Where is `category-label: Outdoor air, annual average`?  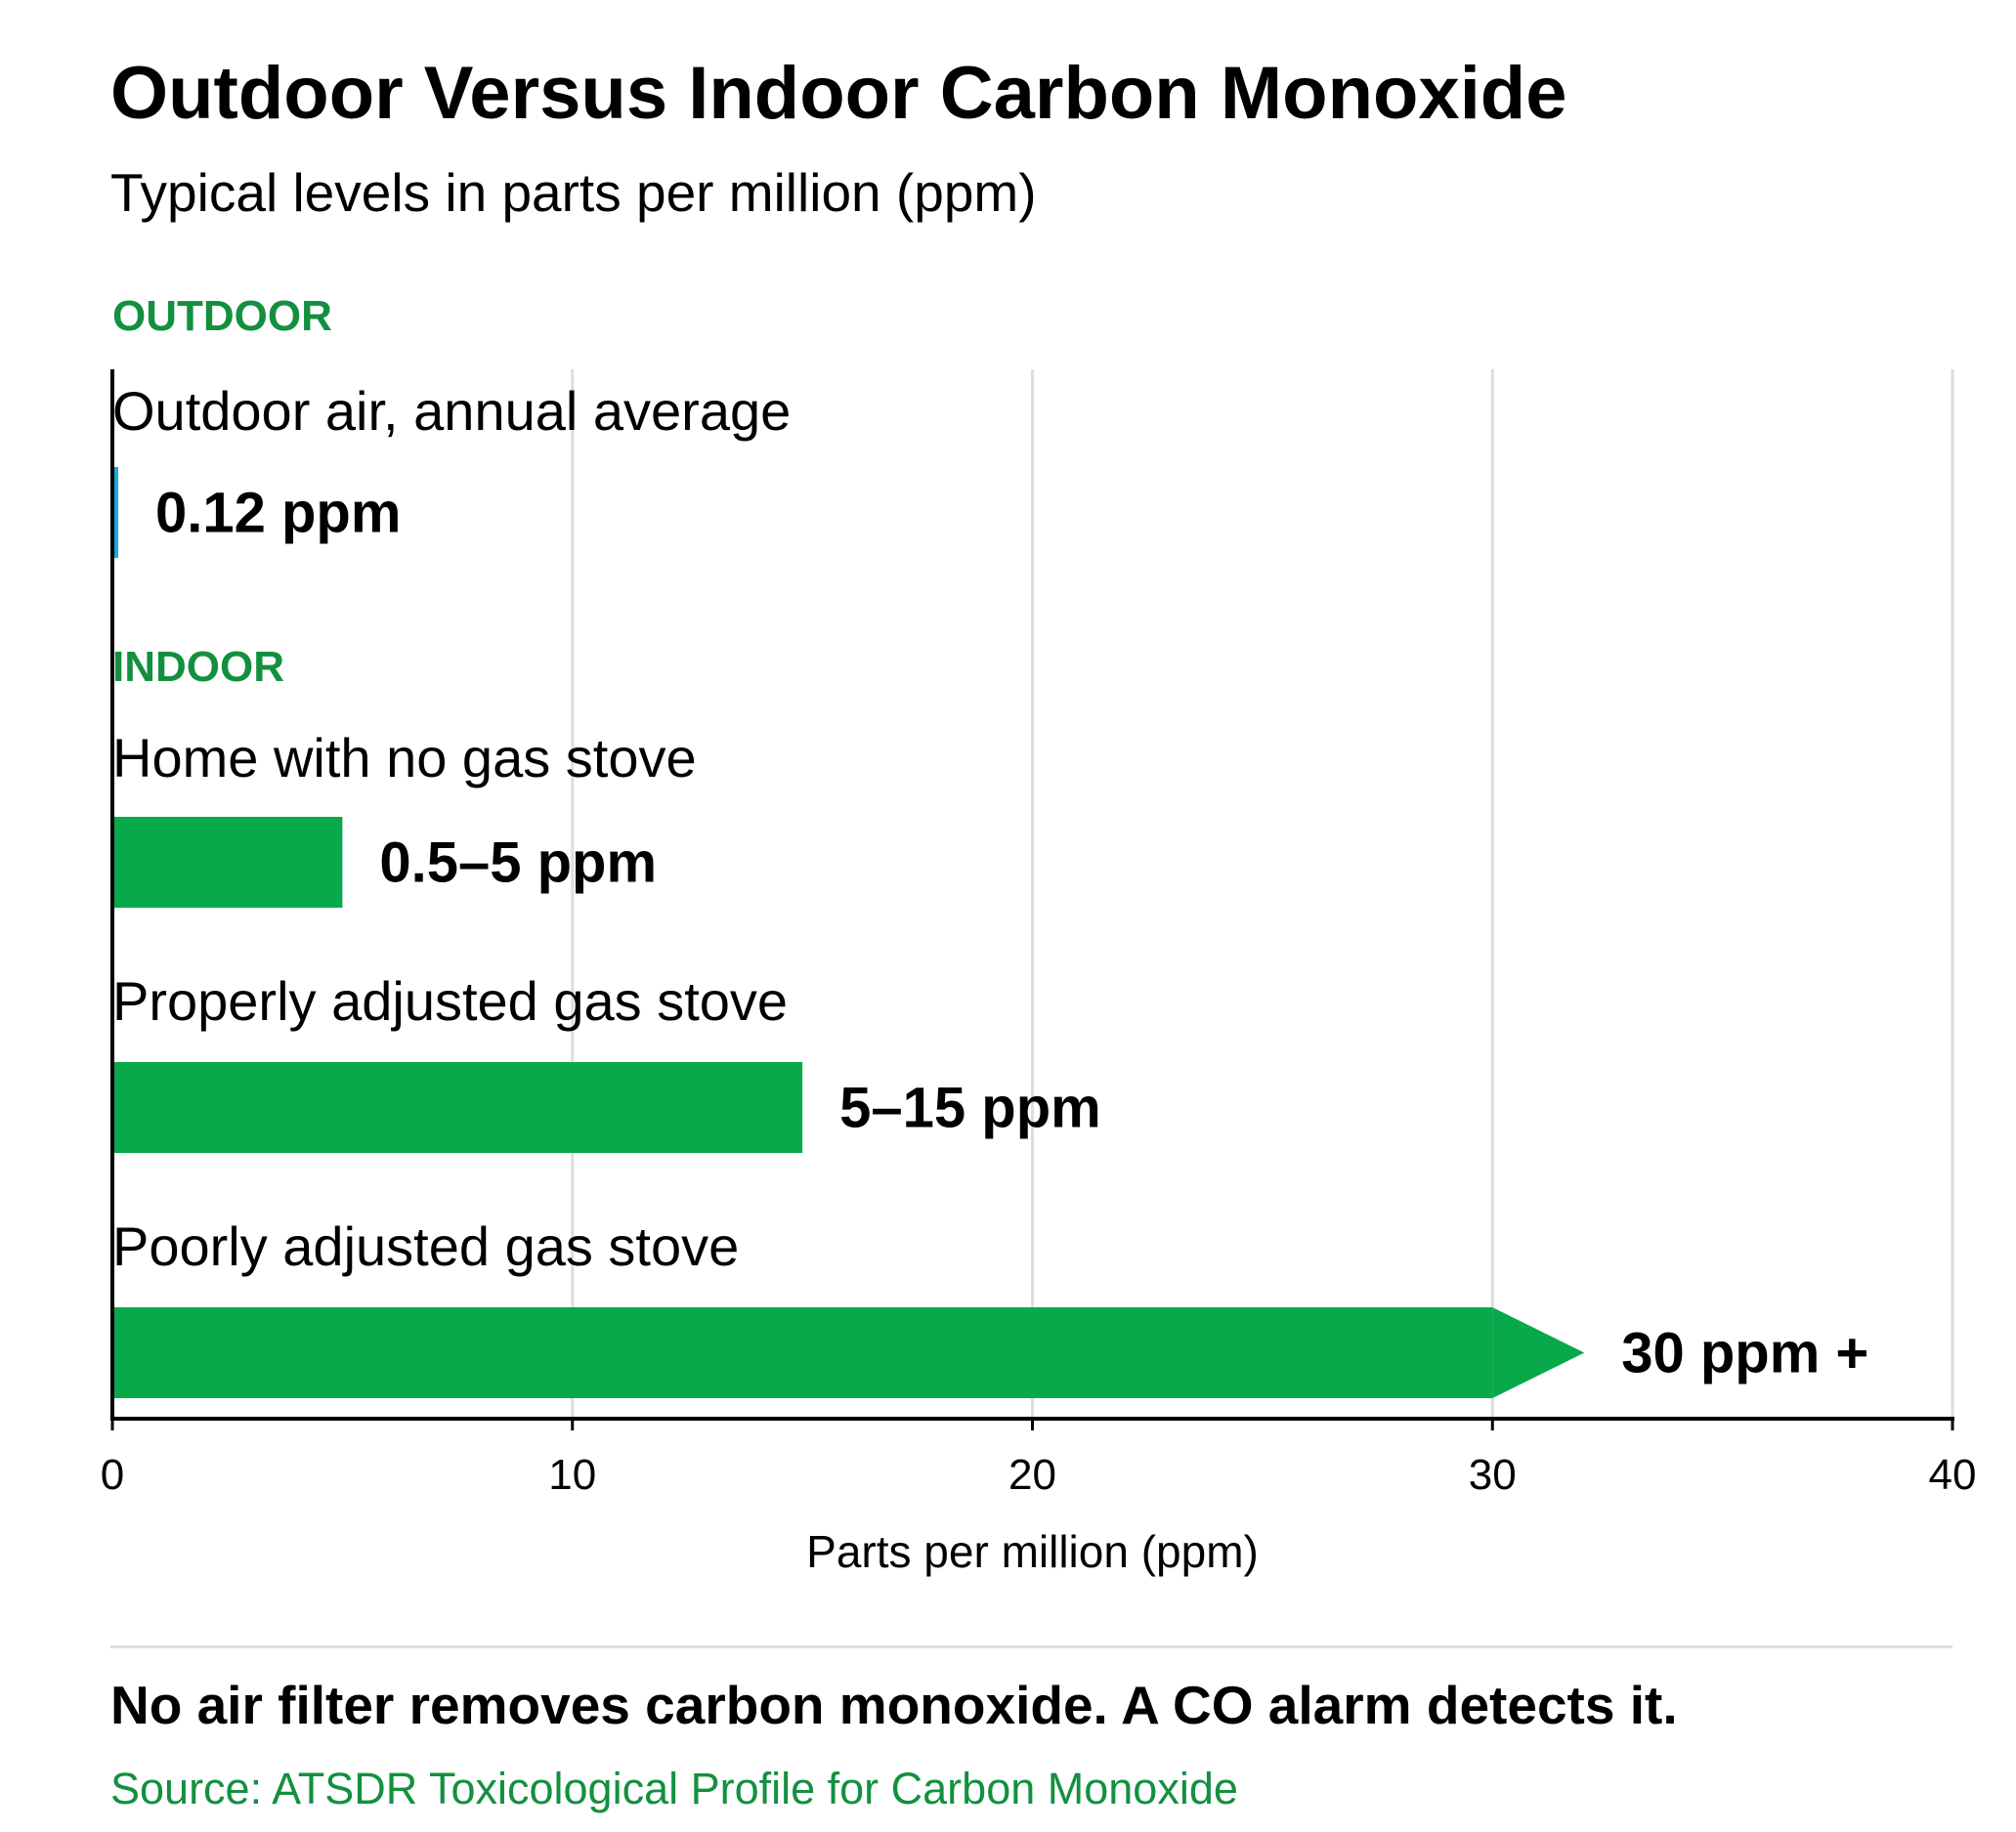 category-label: Outdoor air, annual average is located at coordinates (451, 411).